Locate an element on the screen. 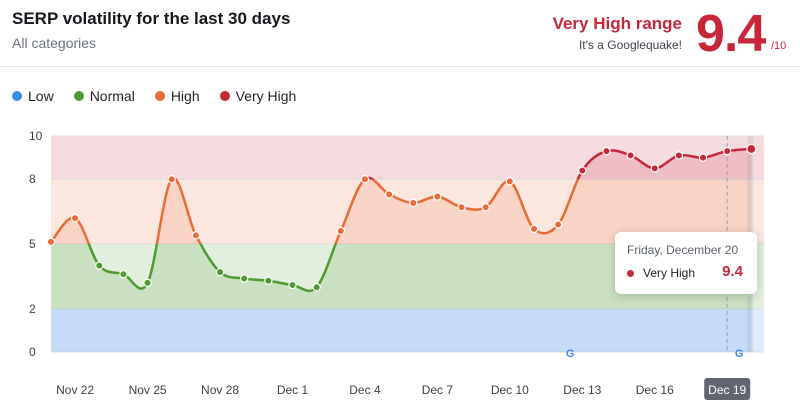 The height and width of the screenshot is (416, 800). band-very-high is located at coordinates (407, 158).